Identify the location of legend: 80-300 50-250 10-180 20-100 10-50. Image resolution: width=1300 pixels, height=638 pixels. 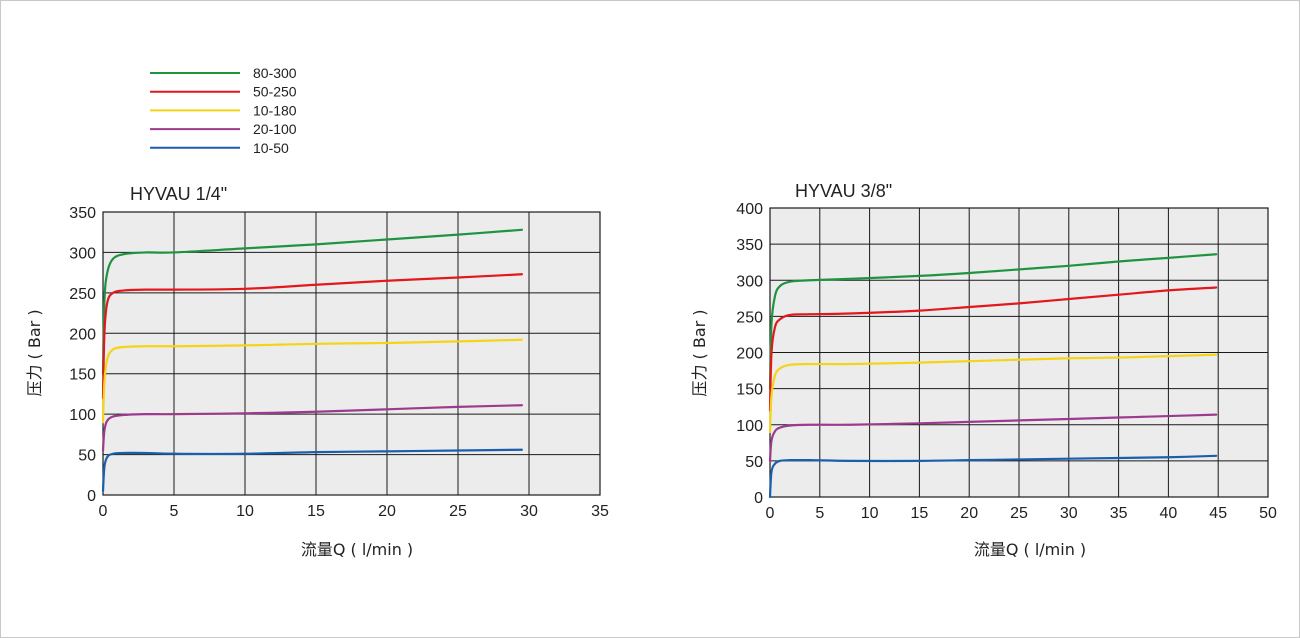
(223, 110).